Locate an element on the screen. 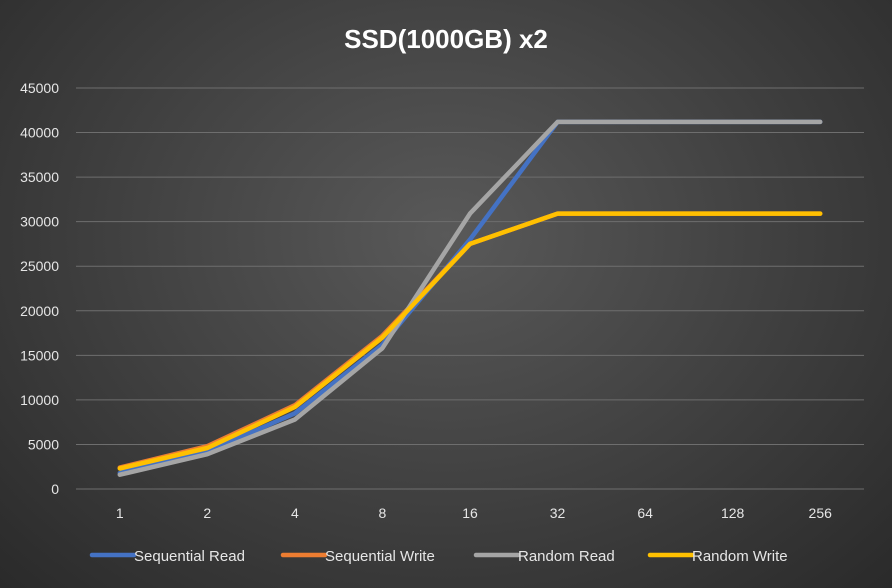  y-tick-label: 35000 is located at coordinates (39, 177).